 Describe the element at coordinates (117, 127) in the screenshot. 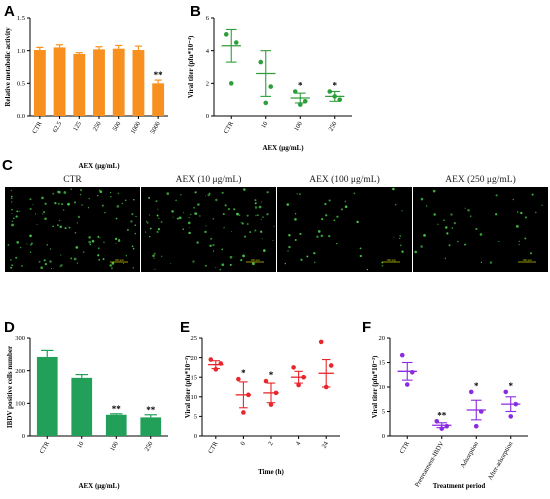

I see `chart-a-x-tick-label: 500` at that location.